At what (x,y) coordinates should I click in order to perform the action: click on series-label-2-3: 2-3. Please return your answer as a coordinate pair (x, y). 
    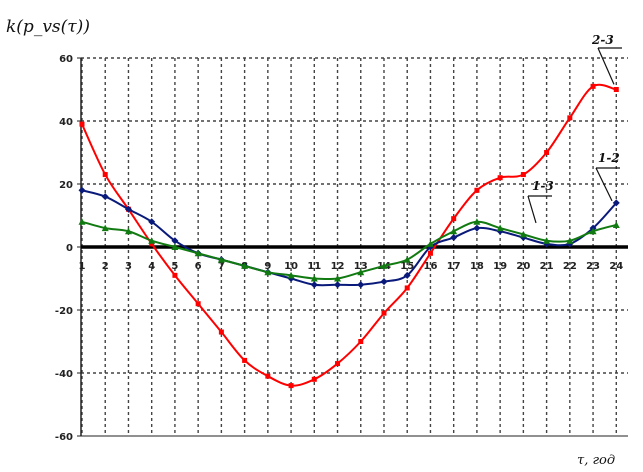
    Looking at the image, I should click on (602, 40).